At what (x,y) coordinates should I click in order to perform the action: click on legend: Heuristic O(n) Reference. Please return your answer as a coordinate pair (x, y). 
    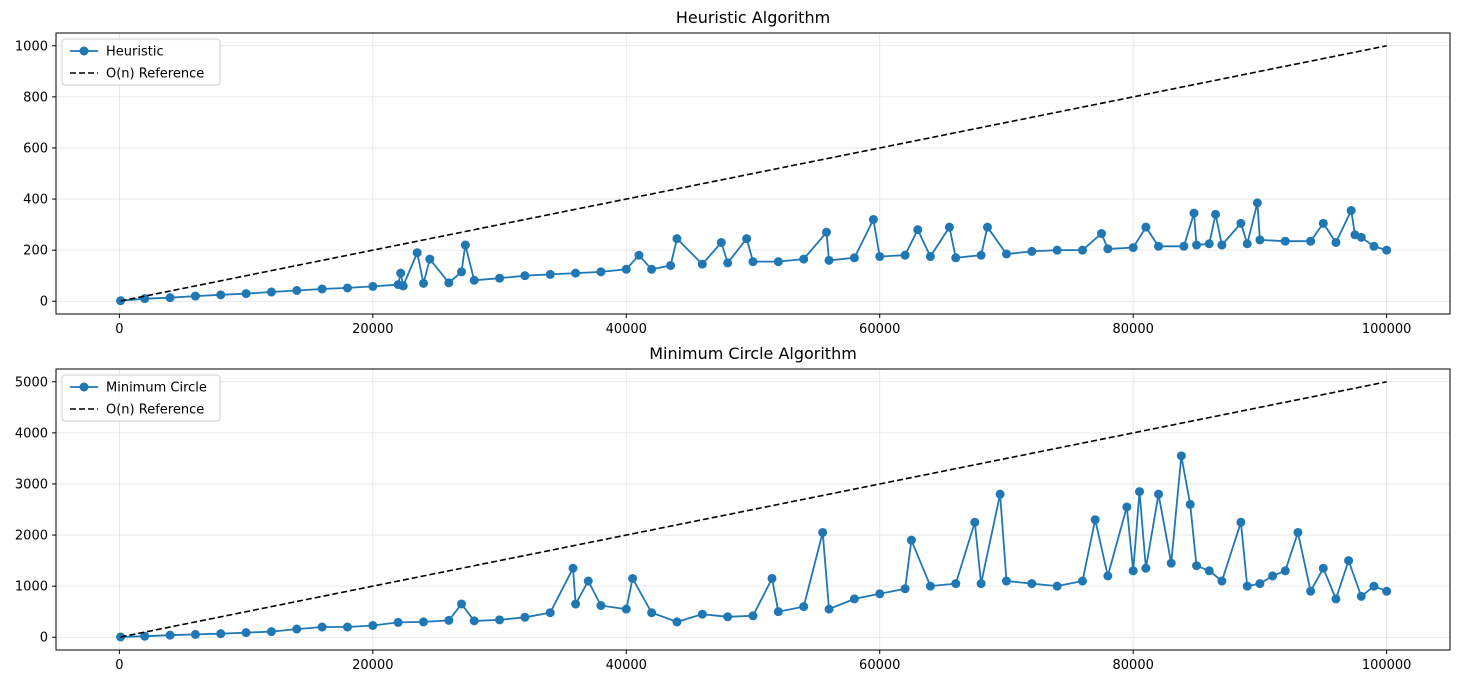
    Looking at the image, I should click on (141, 62).